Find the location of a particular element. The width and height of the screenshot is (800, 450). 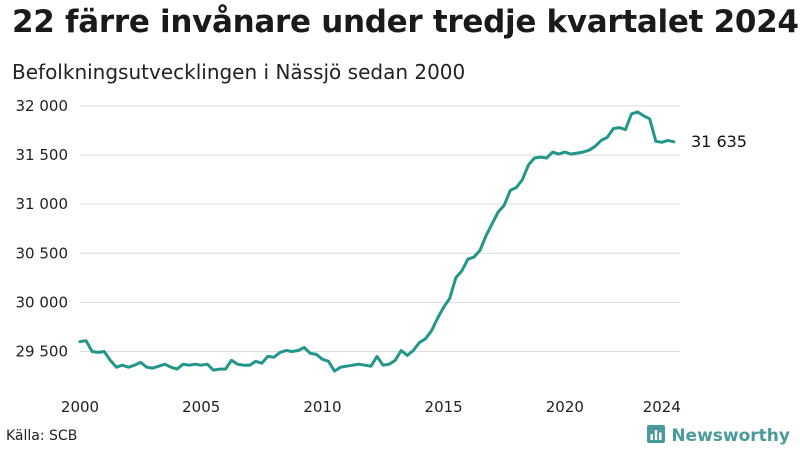

bar-chart-logo-icon is located at coordinates (656, 436).